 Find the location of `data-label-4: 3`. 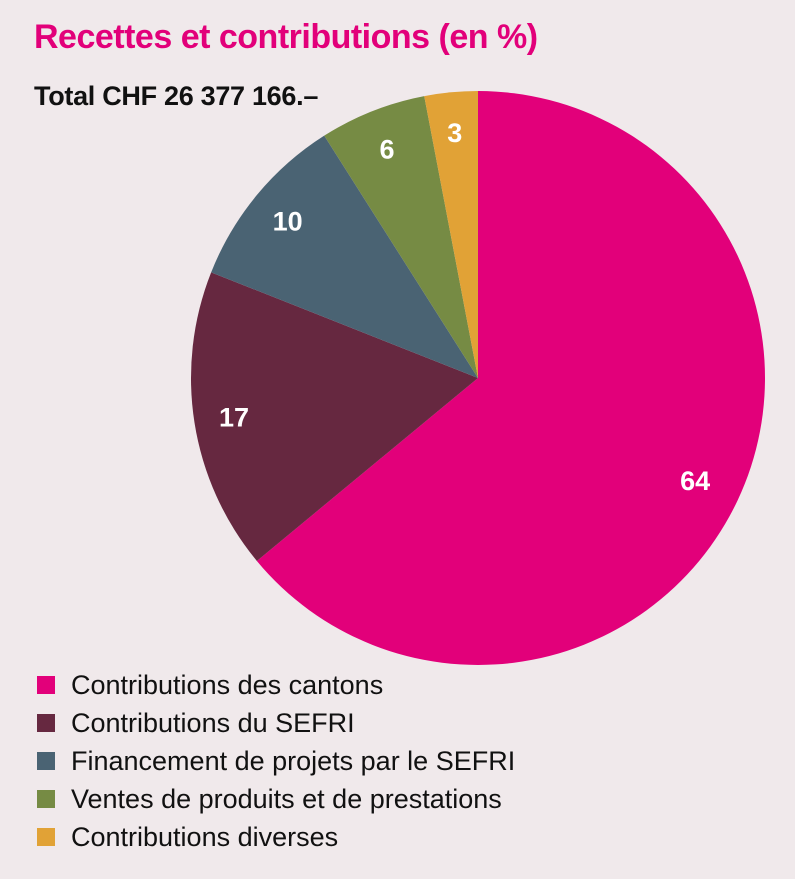

data-label-4: 3 is located at coordinates (454, 133).